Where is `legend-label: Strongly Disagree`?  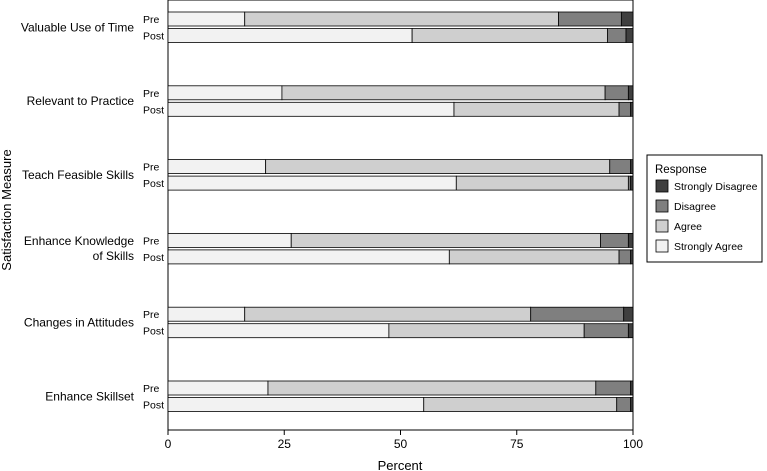
legend-label: Strongly Disagree is located at coordinates (716, 187).